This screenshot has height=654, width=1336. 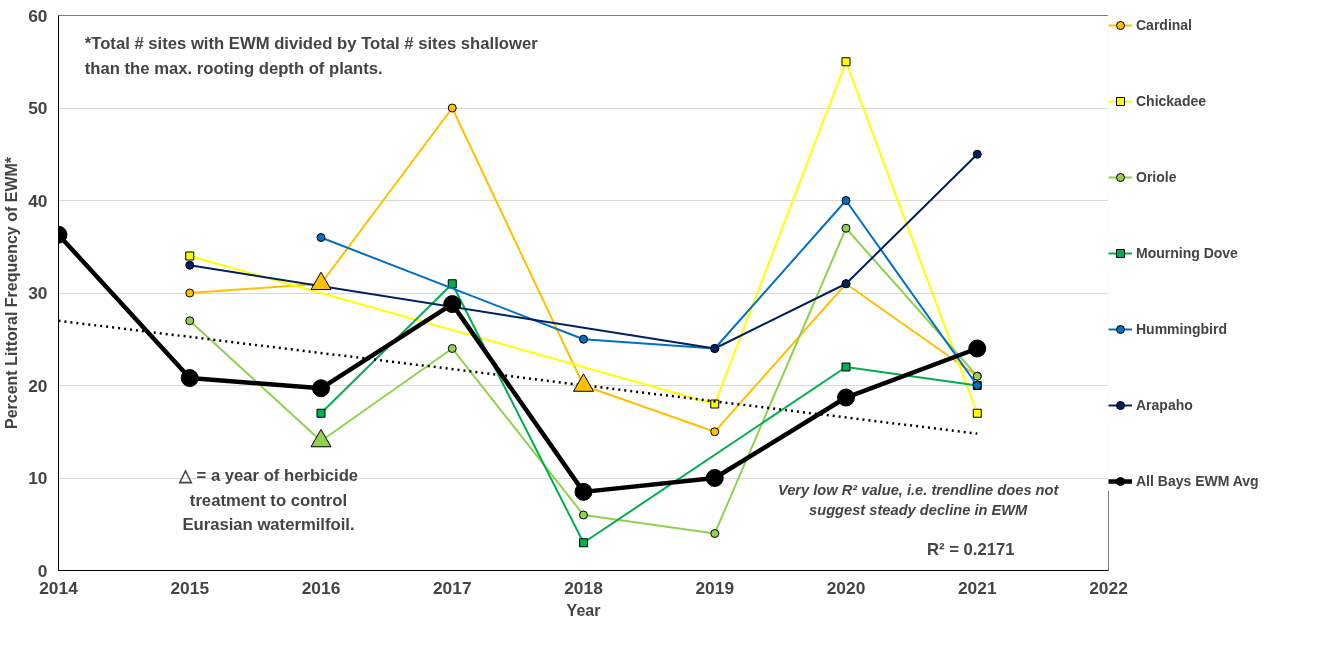 I want to click on annotation: R² = 0.2171, so click(x=970, y=549).